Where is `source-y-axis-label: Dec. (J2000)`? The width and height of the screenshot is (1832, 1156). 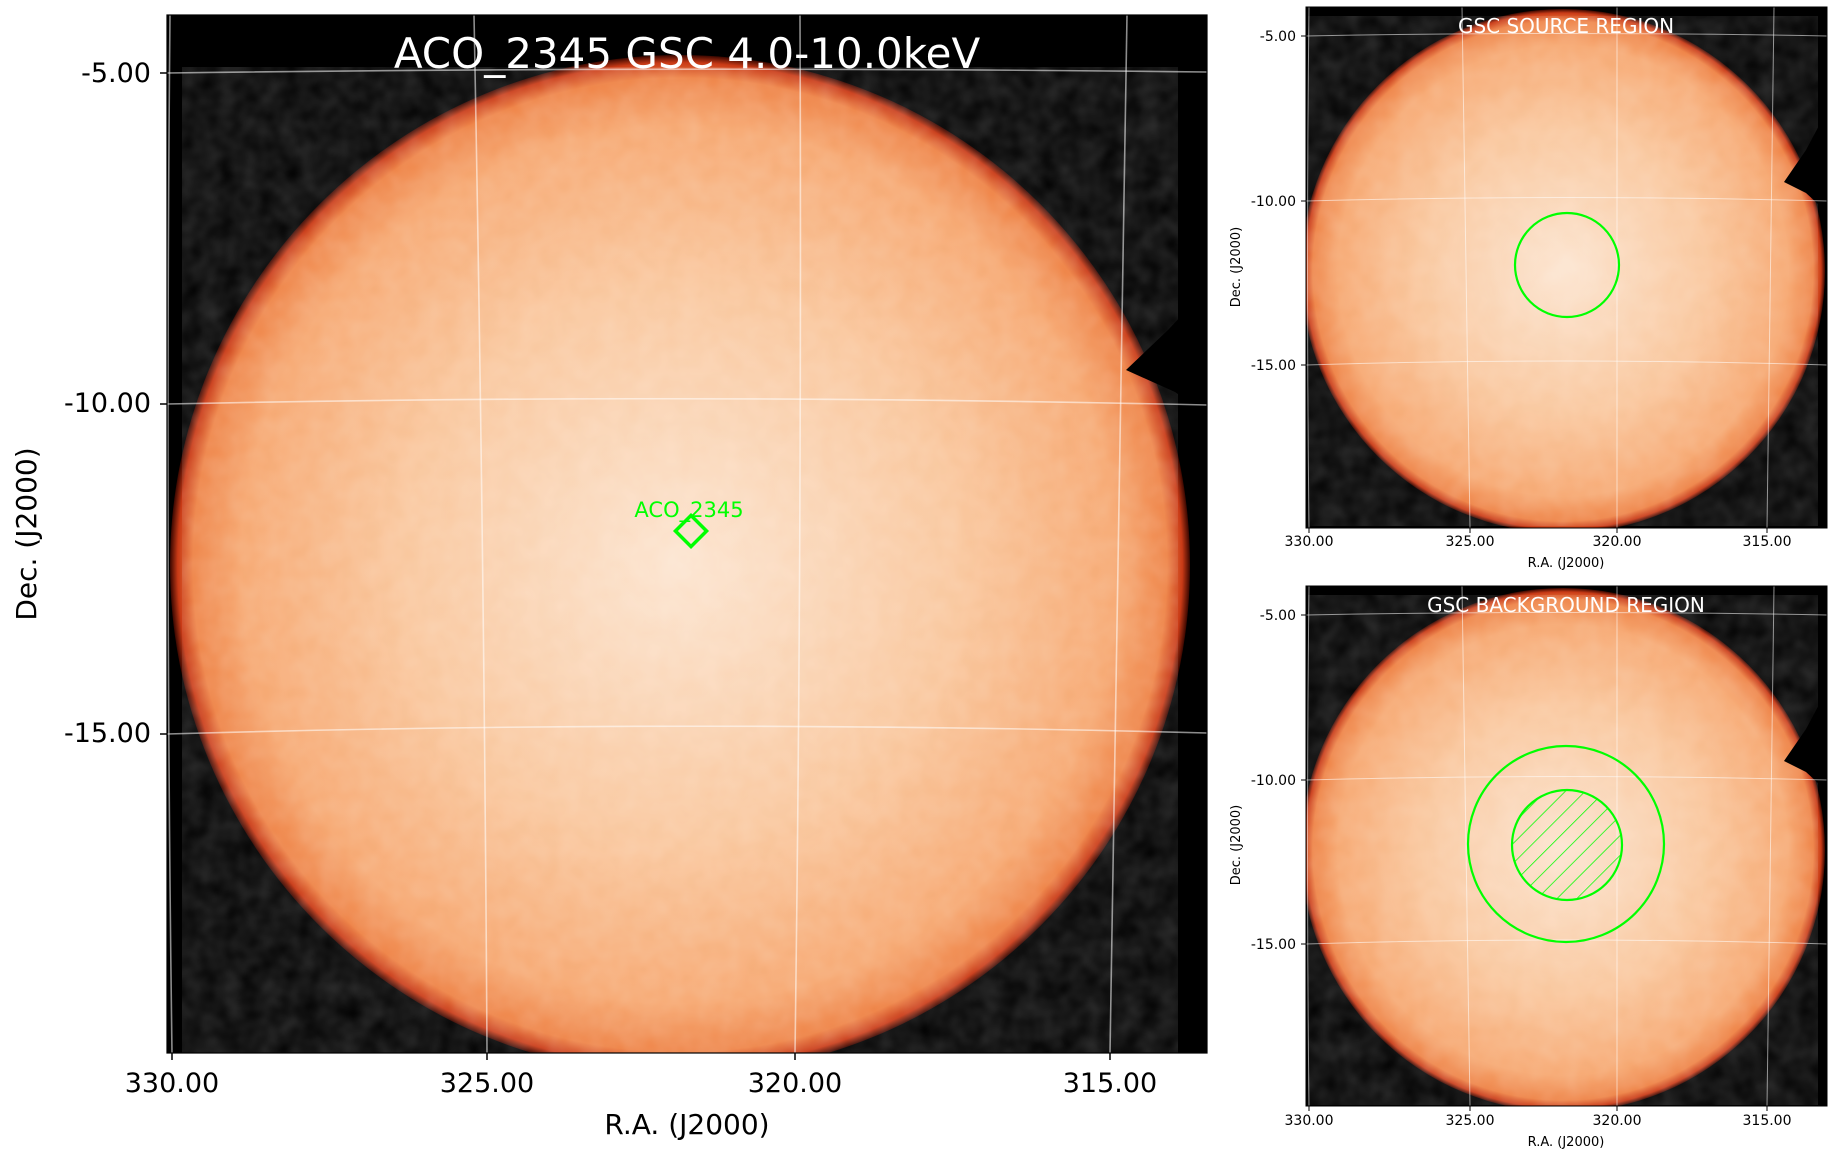
source-y-axis-label: Dec. (J2000) is located at coordinates (1236, 267).